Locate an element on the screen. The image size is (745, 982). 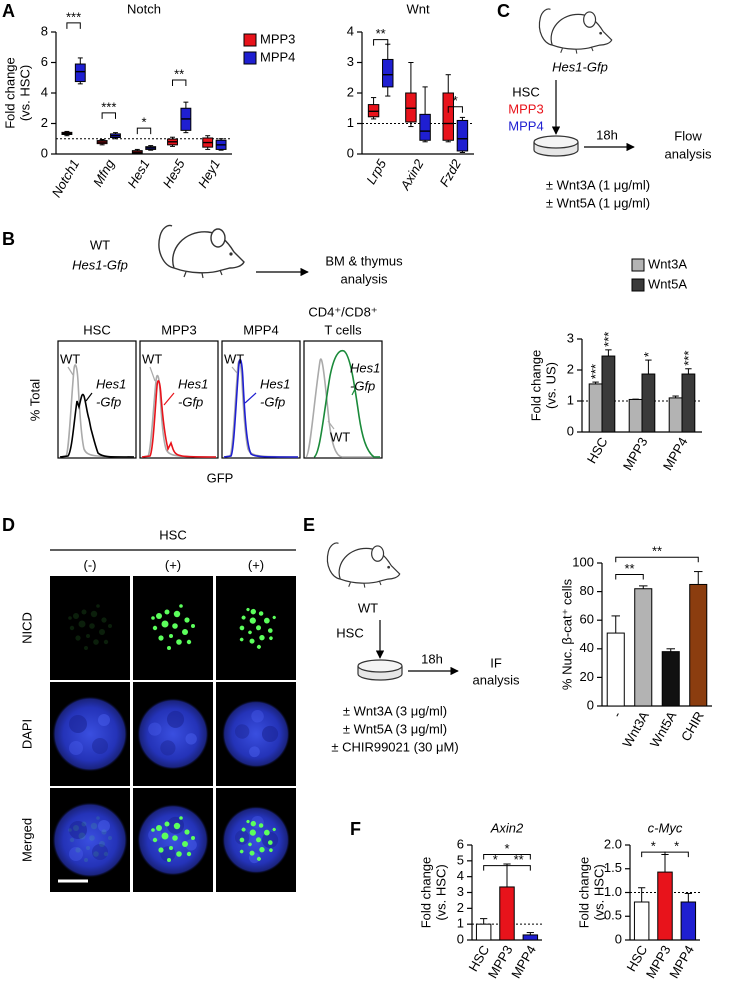
panel-letter: C is located at coordinates (503, 11).